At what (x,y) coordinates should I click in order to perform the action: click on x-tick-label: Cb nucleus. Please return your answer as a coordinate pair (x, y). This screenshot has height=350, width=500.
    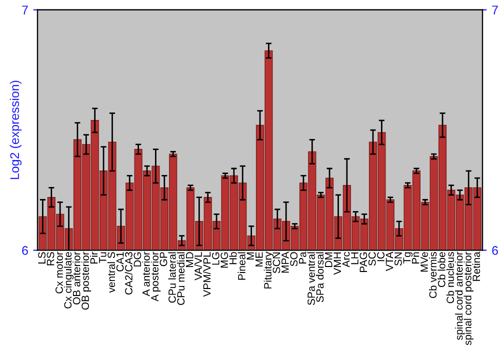
    Looking at the image, I should click on (450, 278).